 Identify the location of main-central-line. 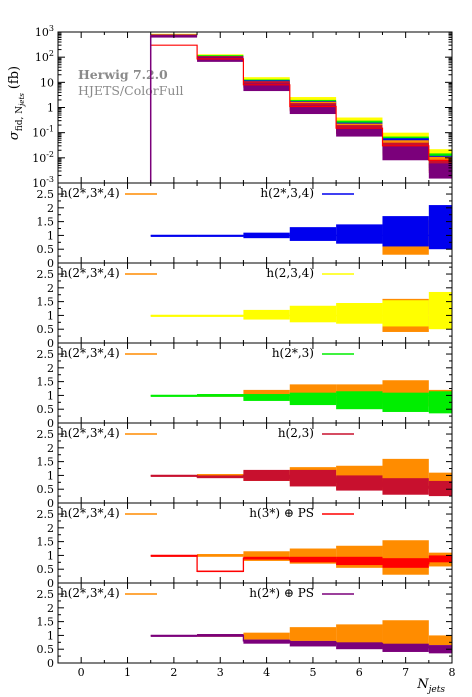
(301, 102).